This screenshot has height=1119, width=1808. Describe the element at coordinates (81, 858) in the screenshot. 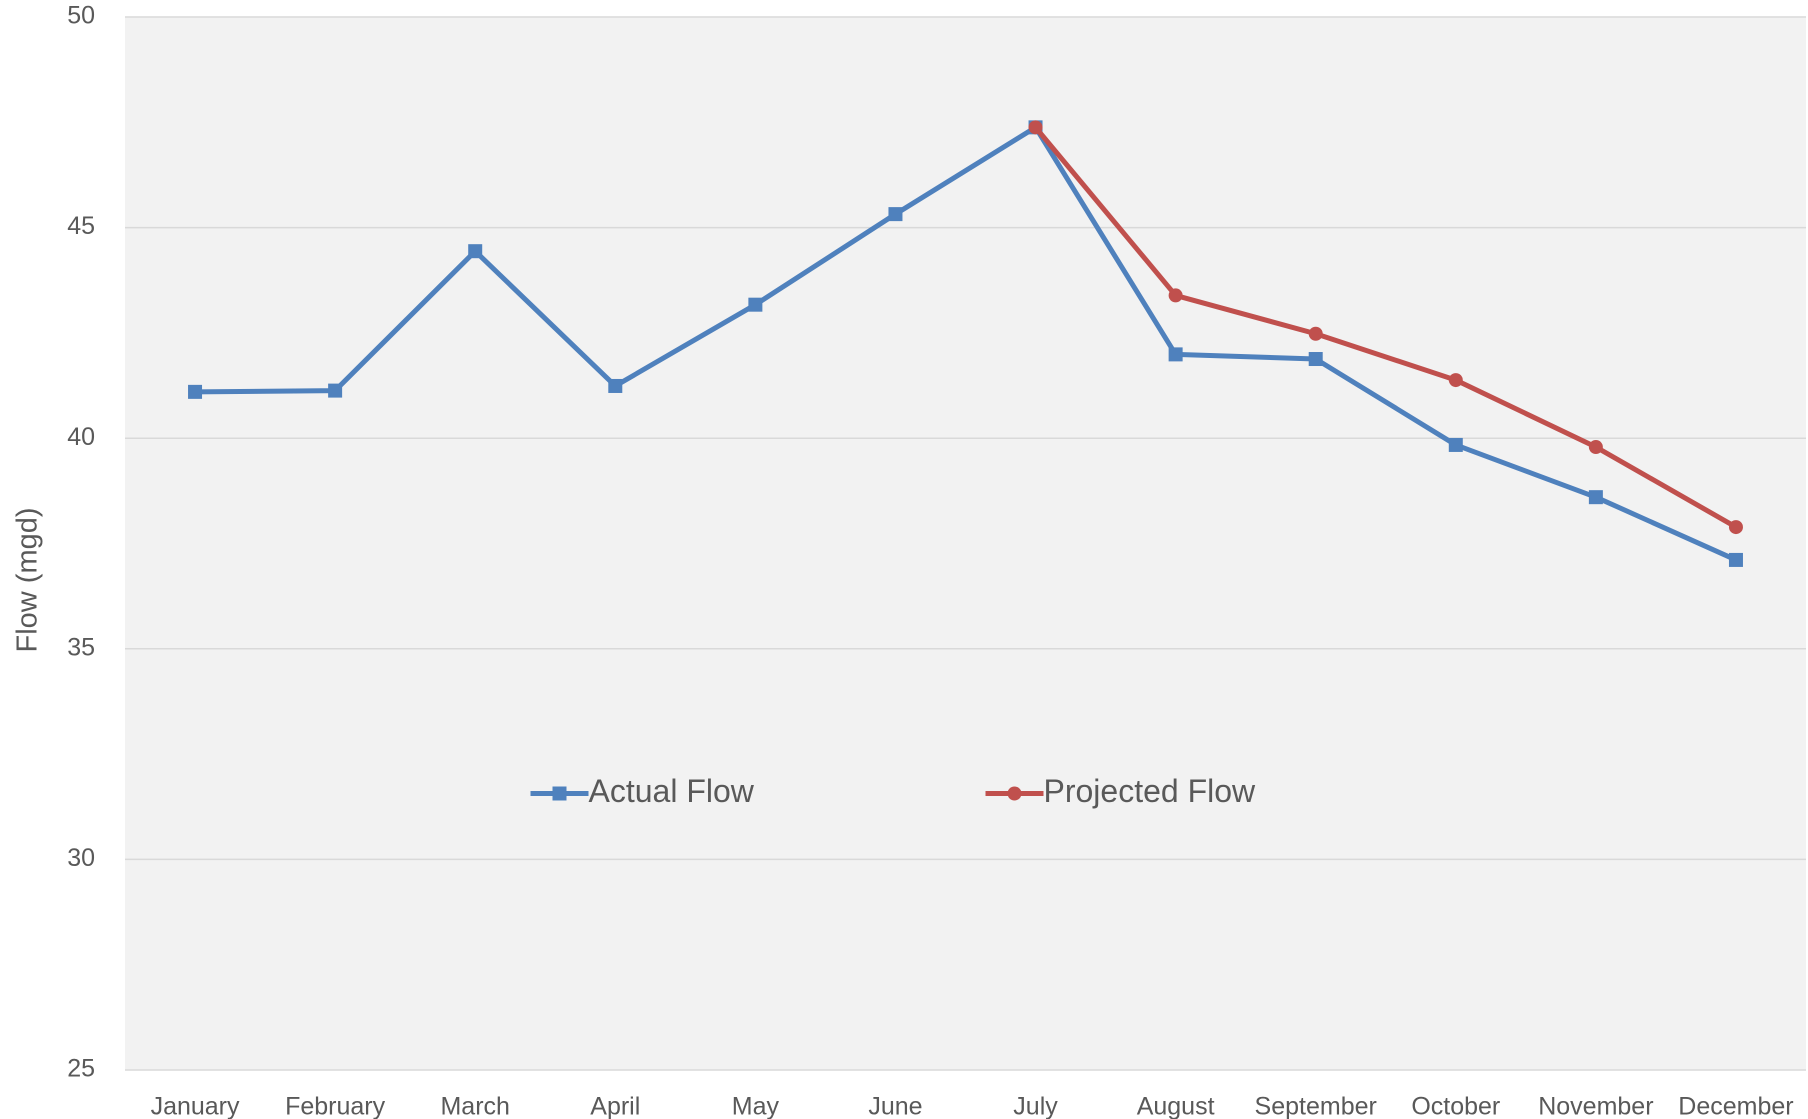

I see `y-tick-label: 30` at that location.